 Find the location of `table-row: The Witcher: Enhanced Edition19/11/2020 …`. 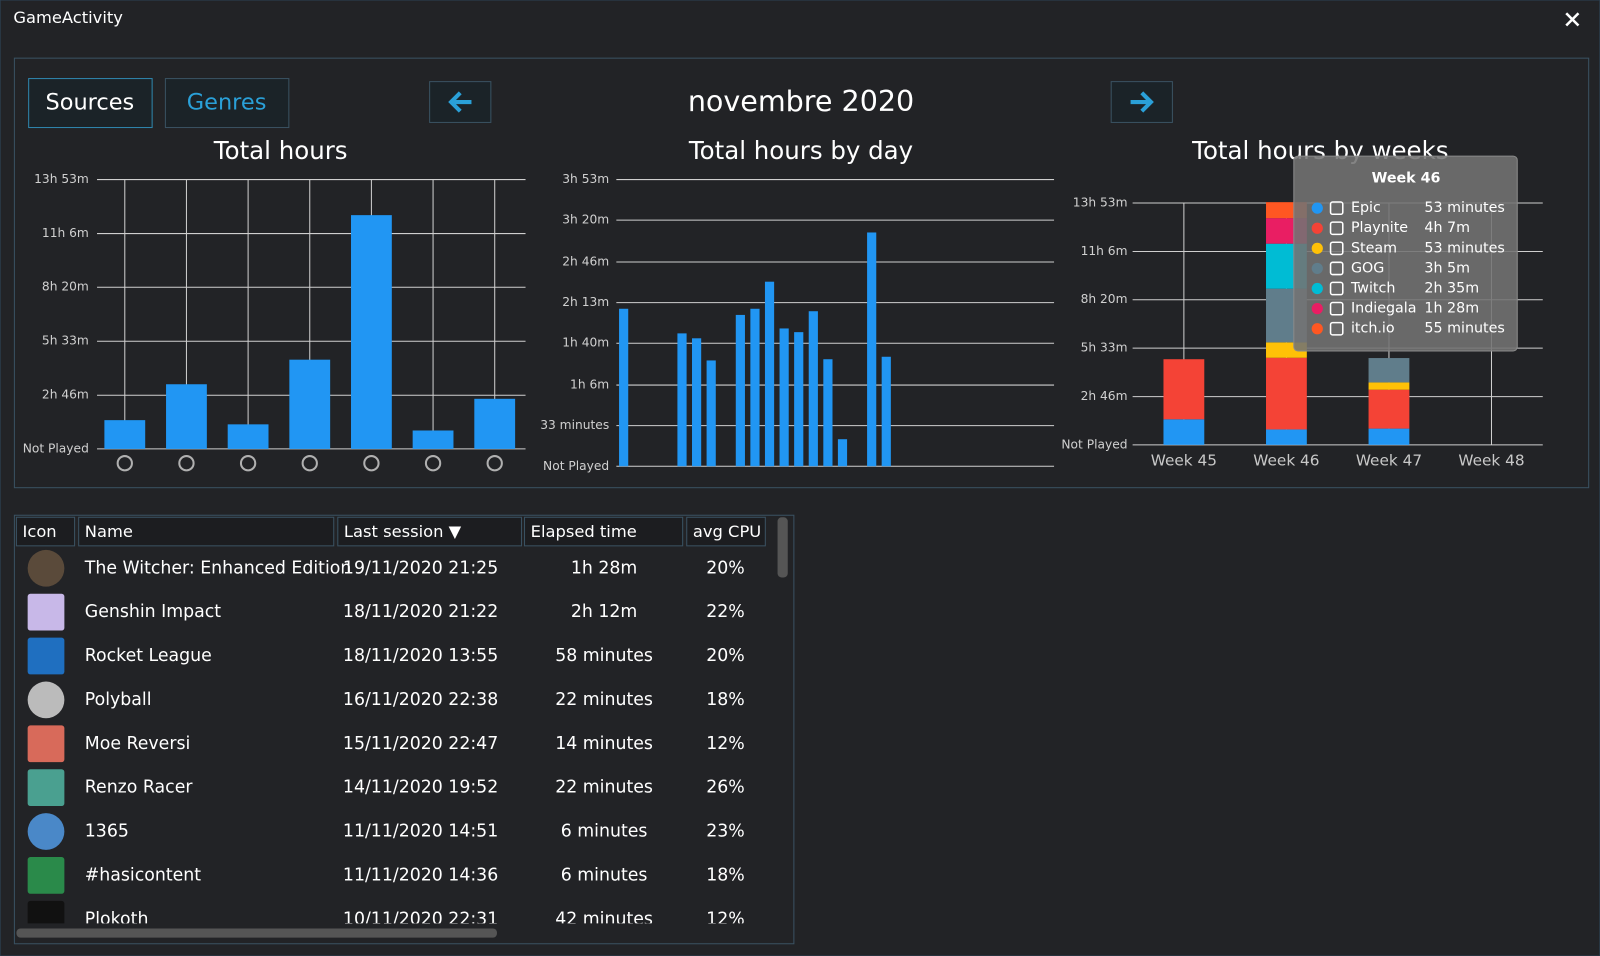

table-row: The Witcher: Enhanced Edition19/11/2020 … is located at coordinates (386, 568).